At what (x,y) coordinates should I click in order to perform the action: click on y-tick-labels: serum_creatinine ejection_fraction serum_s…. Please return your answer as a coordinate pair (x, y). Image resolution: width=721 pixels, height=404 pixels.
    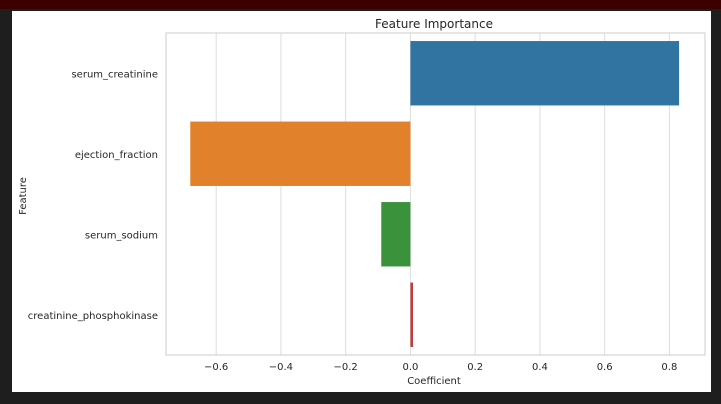
    Looking at the image, I should click on (93, 195).